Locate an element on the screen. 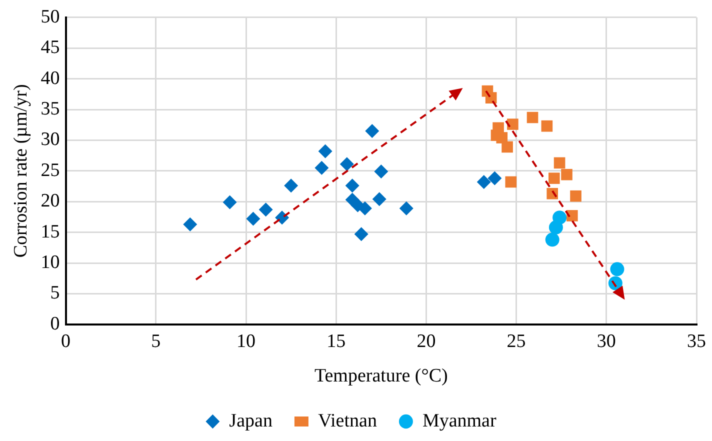 This screenshot has height=441, width=712. x-tick-label: 5 is located at coordinates (156, 341).